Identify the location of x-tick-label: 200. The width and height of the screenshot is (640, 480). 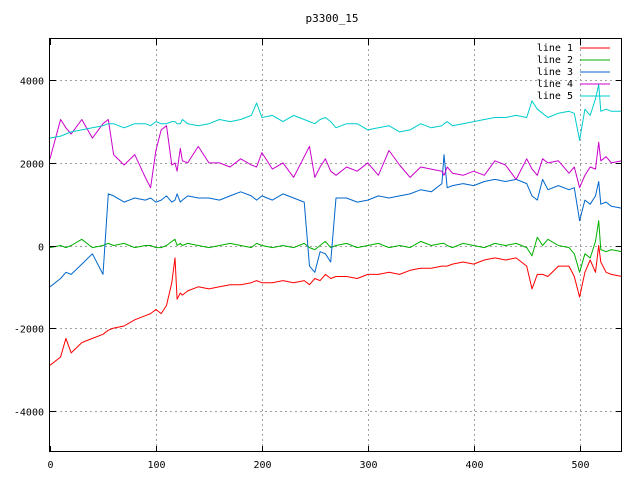
(262, 465).